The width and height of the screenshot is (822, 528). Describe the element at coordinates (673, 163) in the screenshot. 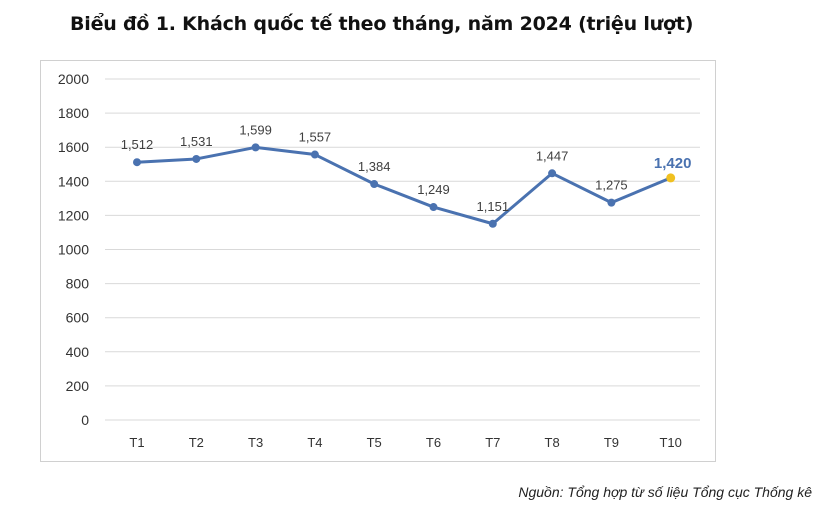

I see `highlight-data-label: 1,420` at that location.